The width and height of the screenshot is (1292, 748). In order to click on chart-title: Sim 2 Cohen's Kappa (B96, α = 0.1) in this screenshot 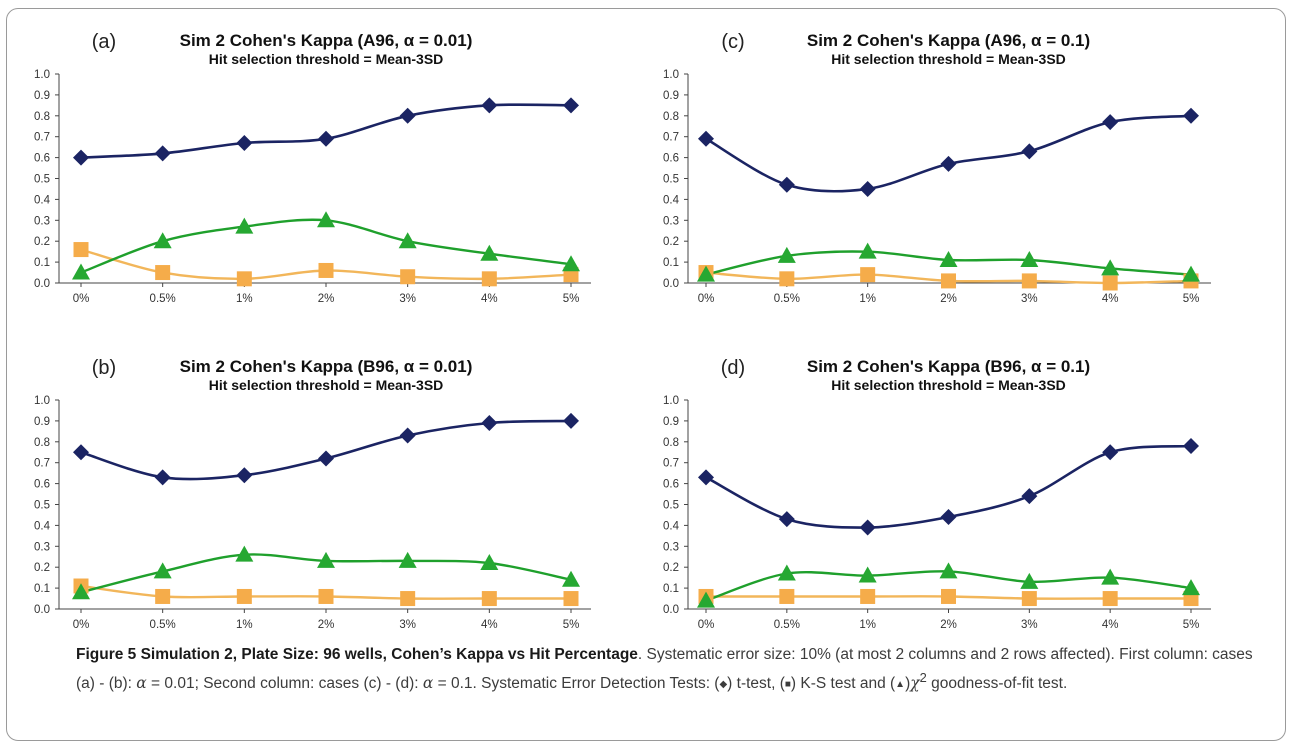, I will do `click(948, 366)`.